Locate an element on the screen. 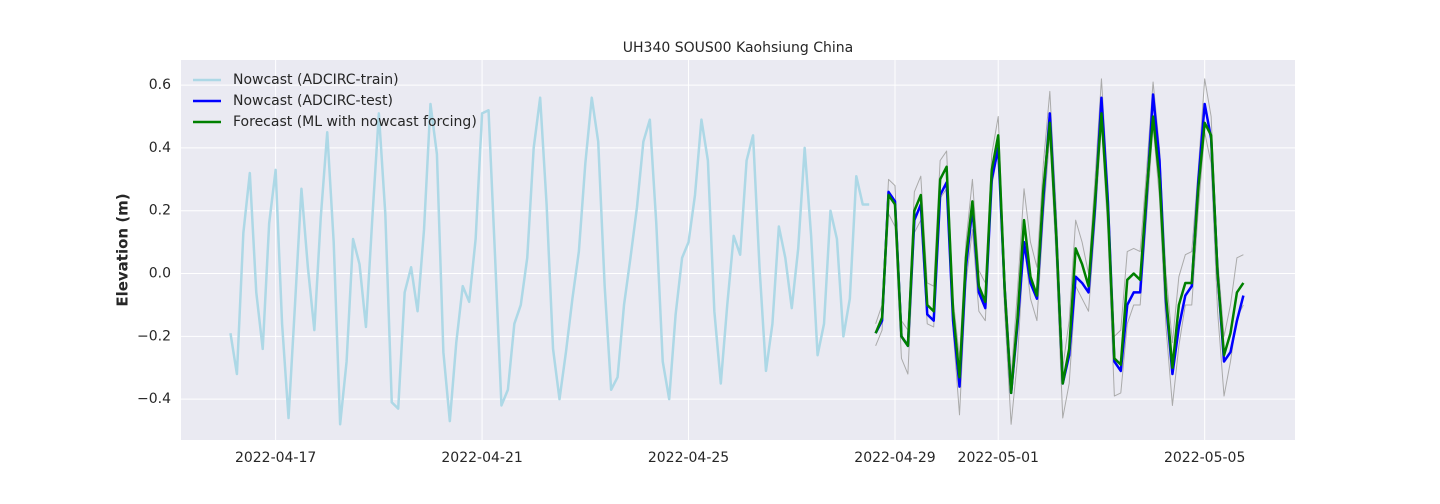 Image resolution: width=1440 pixels, height=504 pixels. y-tick-label: 0.2 is located at coordinates (160, 211).